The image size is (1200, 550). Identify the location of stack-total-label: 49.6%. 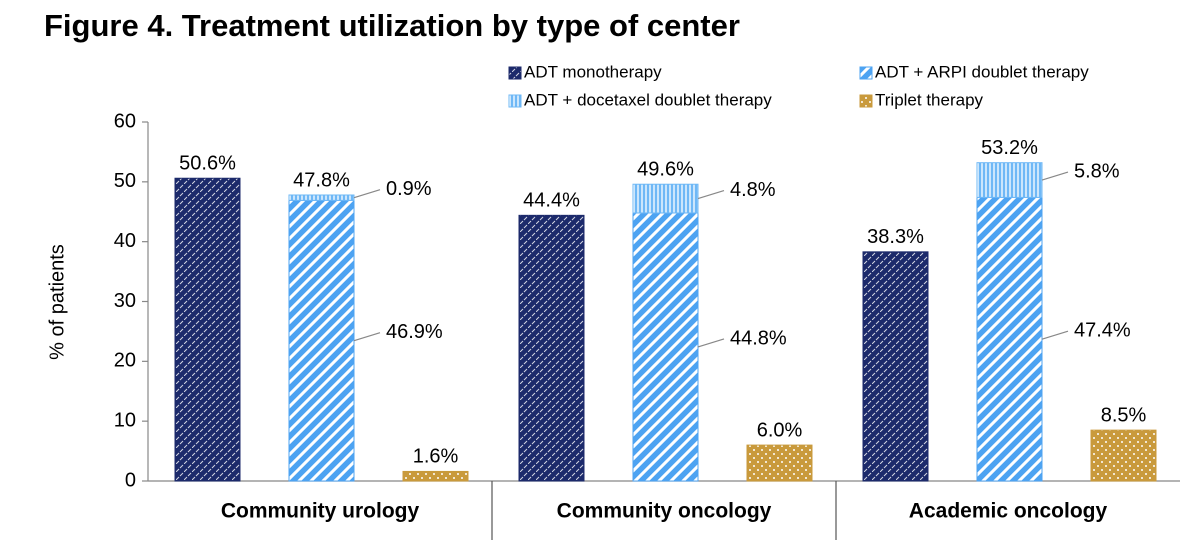
(665, 170).